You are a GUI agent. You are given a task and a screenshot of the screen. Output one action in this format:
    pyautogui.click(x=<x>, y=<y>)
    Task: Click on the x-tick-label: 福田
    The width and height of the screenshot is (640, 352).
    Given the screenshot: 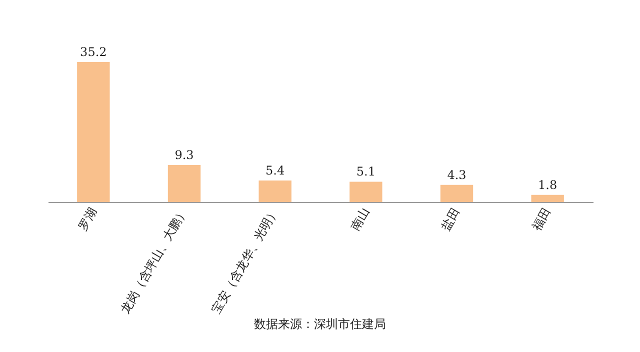 What is the action you would take?
    pyautogui.click(x=542, y=219)
    